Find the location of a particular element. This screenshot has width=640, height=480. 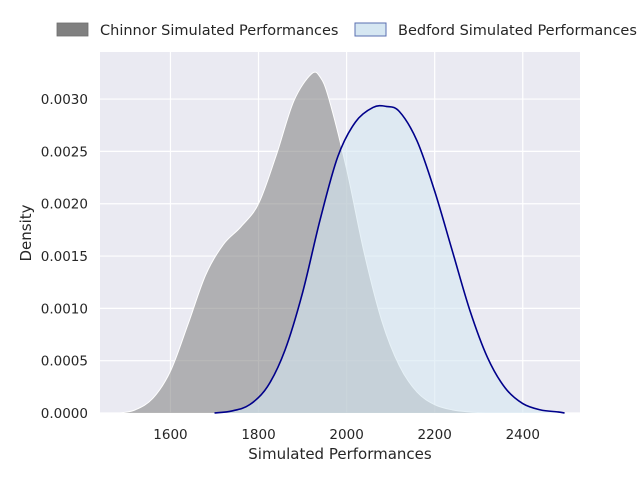

y-tick-label: 0.0000 is located at coordinates (64, 414).